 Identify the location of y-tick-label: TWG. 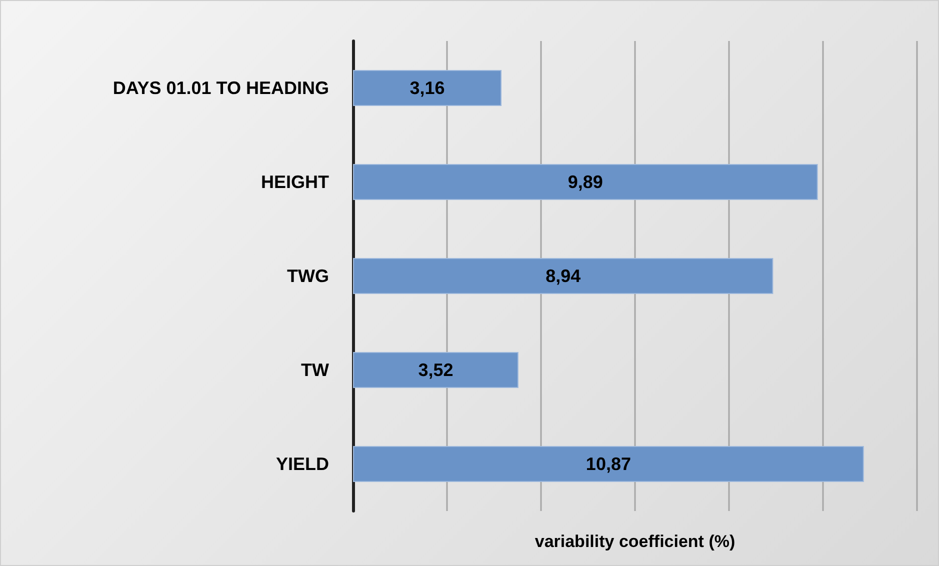
(308, 276).